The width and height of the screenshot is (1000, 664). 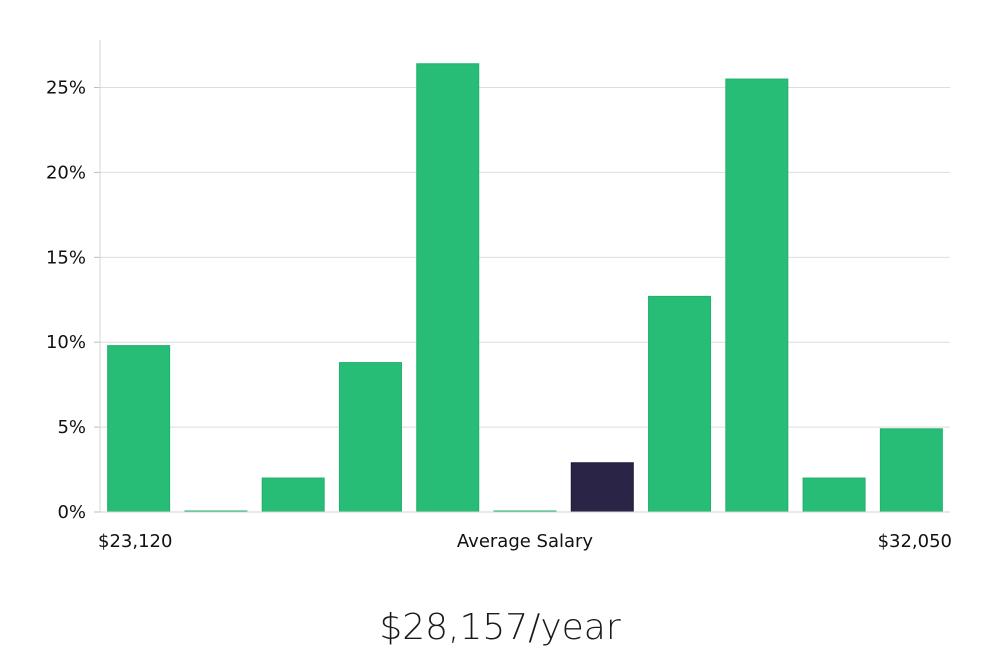 I want to click on y-tick-label: 15%, so click(x=66, y=257).